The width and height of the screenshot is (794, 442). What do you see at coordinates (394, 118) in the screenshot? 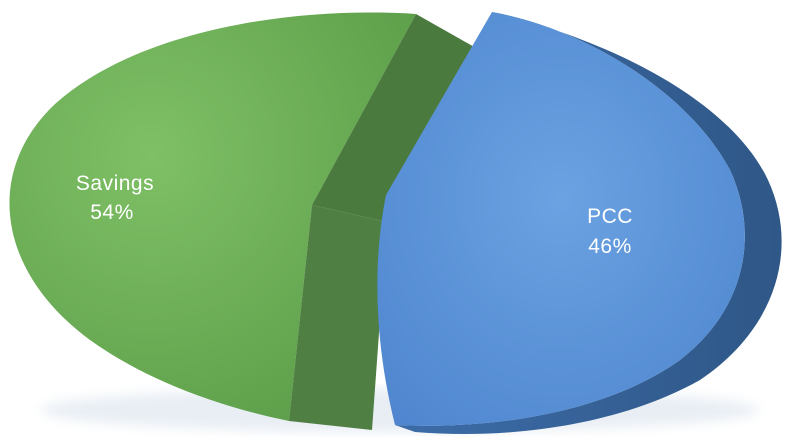
I see `savings-slice-back-wall` at bounding box center [394, 118].